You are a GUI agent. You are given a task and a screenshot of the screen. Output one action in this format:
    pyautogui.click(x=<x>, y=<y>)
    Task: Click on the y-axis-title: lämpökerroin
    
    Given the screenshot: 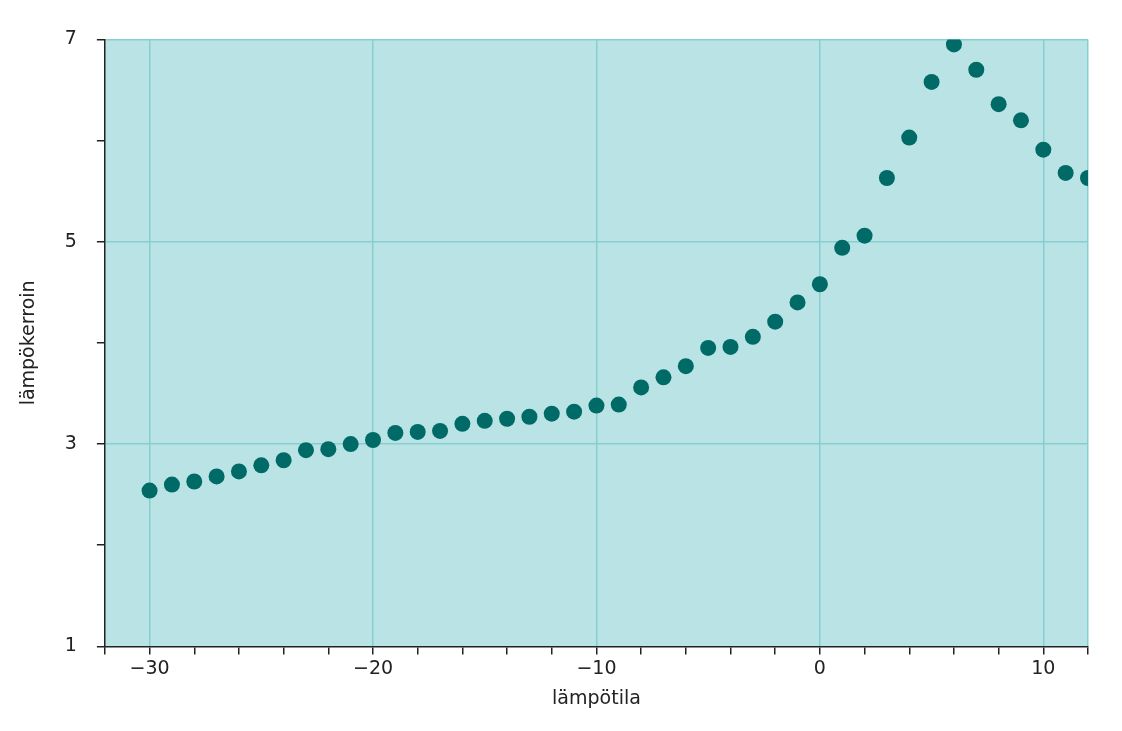 What is the action you would take?
    pyautogui.click(x=27, y=343)
    